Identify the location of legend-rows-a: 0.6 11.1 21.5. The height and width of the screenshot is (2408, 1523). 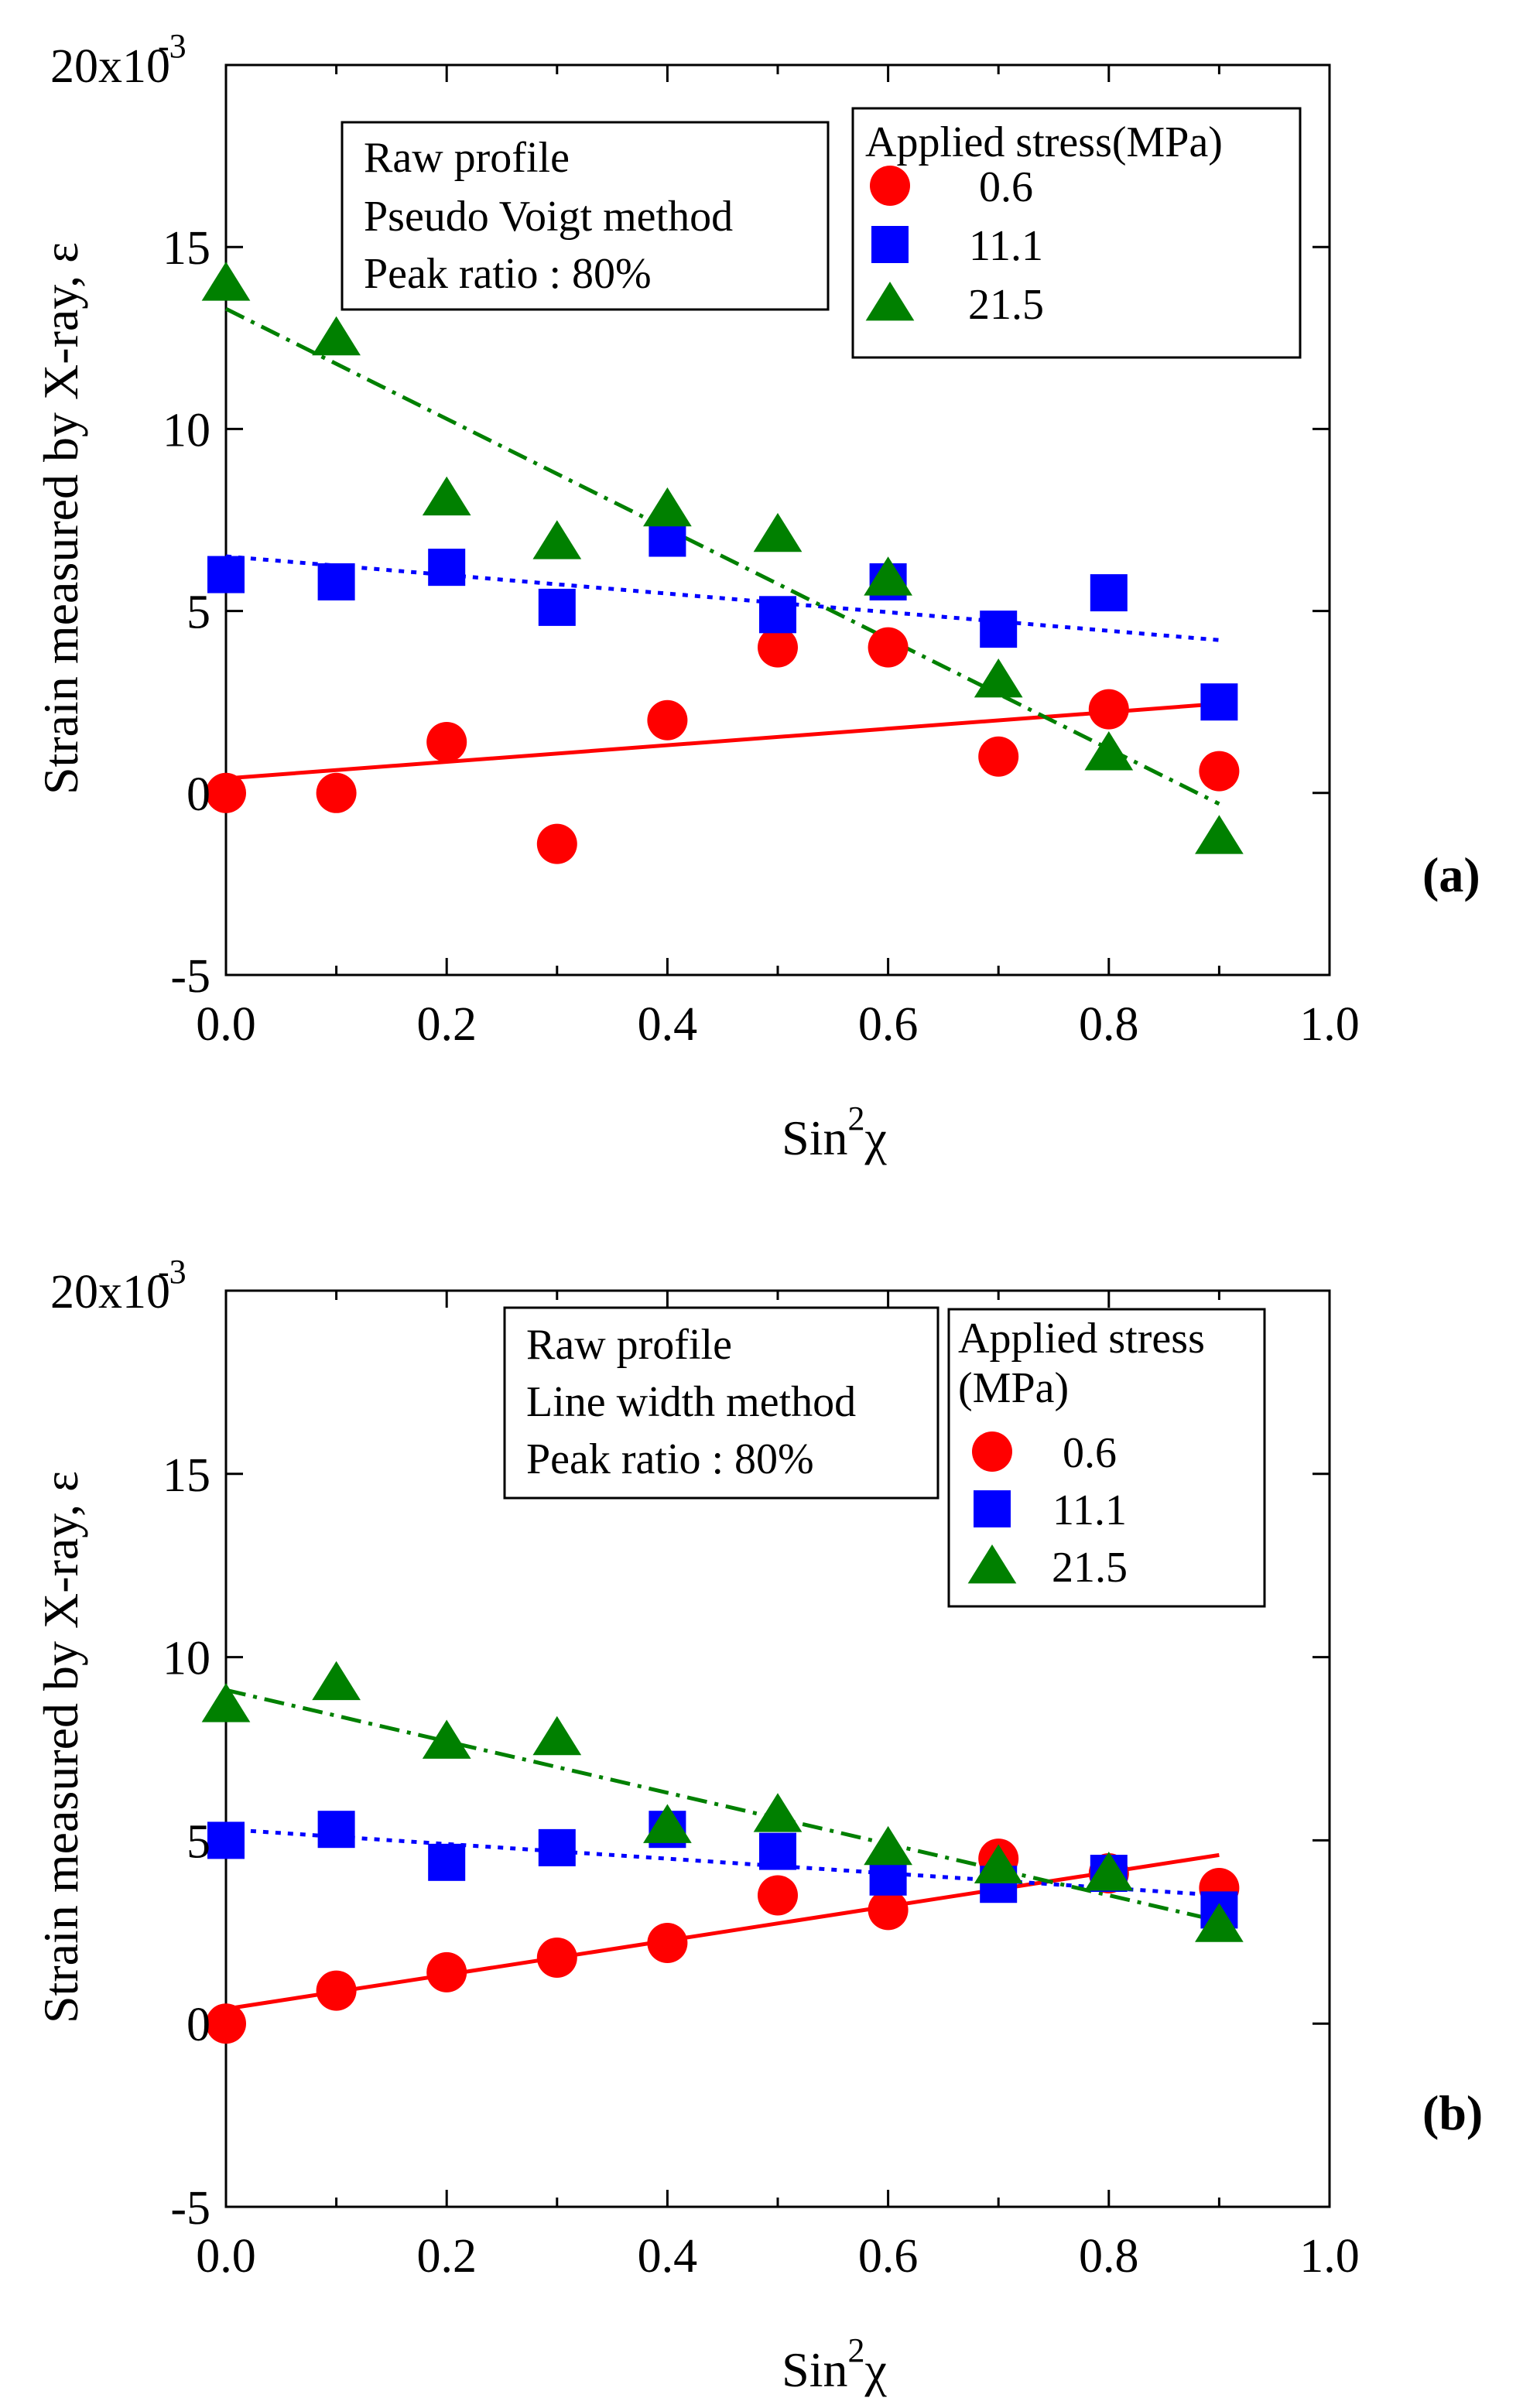
(955, 246).